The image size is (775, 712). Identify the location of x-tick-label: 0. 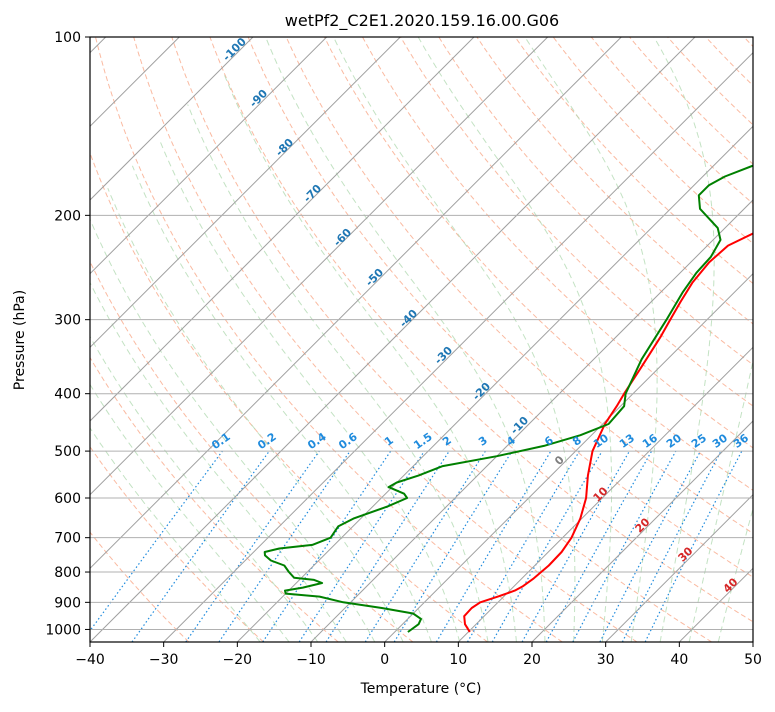
(384, 660).